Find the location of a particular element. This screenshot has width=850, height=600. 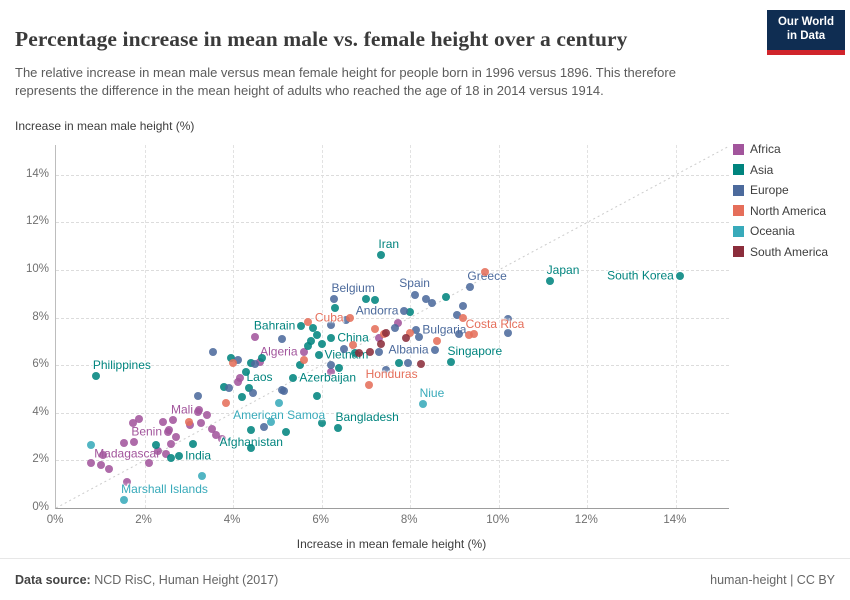

country-label-honduras: Honduras is located at coordinates (391, 373).